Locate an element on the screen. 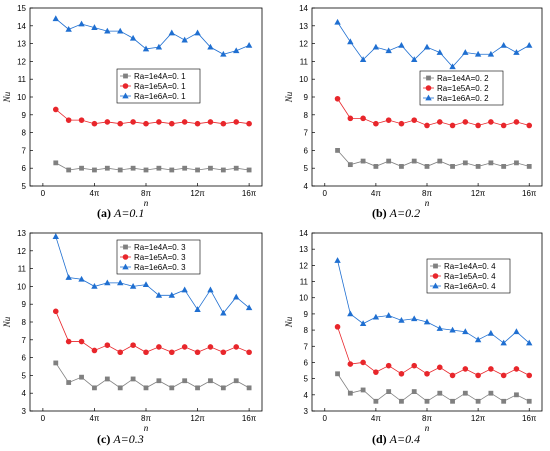 This screenshot has height=451, width=550. y-tick-label: 9 is located at coordinates (306, 314).